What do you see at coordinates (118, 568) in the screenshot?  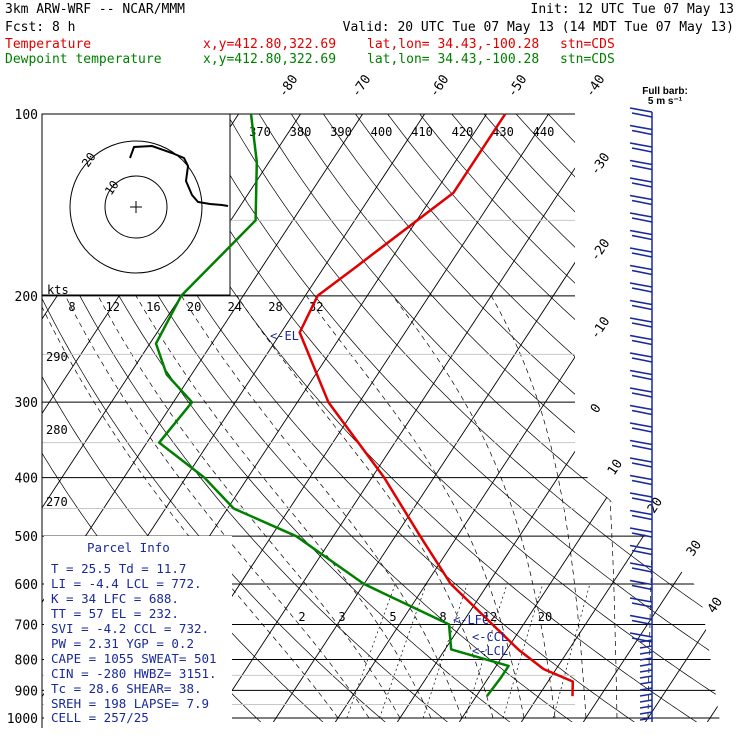 I see `parcel-row: T = 25.5 Td = 11.7` at bounding box center [118, 568].